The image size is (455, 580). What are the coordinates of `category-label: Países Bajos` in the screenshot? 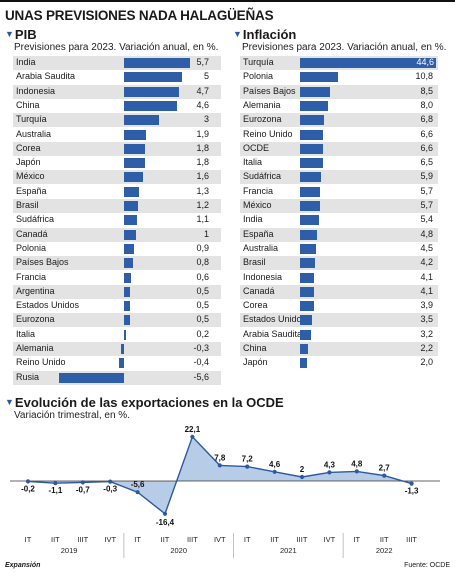 It's located at (42, 262).